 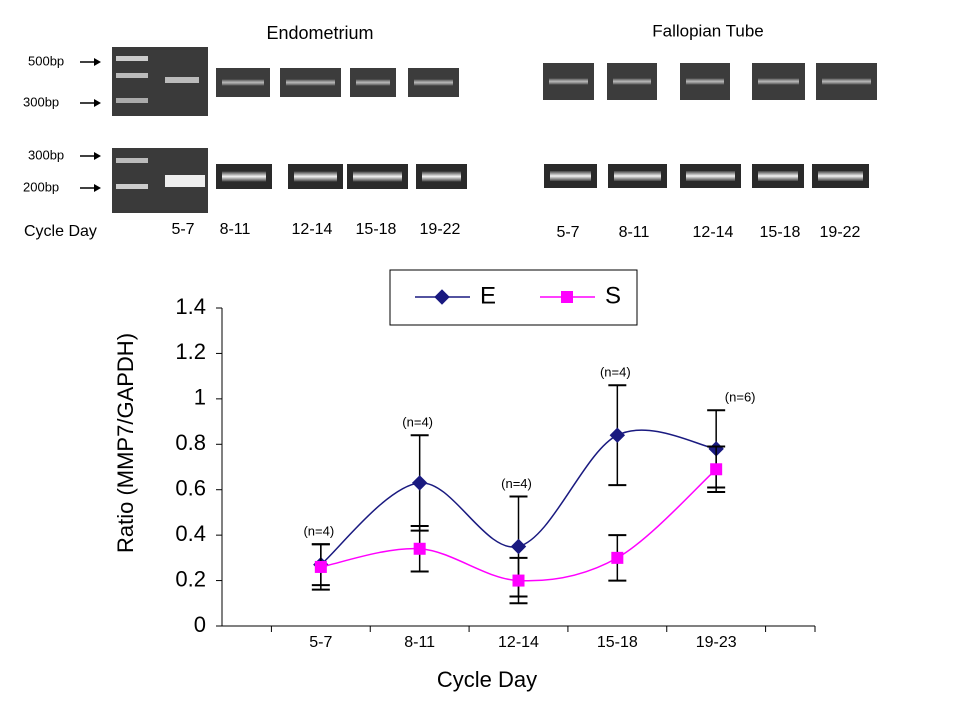 I want to click on x-axis-label: Cycle Day, so click(x=487, y=679).